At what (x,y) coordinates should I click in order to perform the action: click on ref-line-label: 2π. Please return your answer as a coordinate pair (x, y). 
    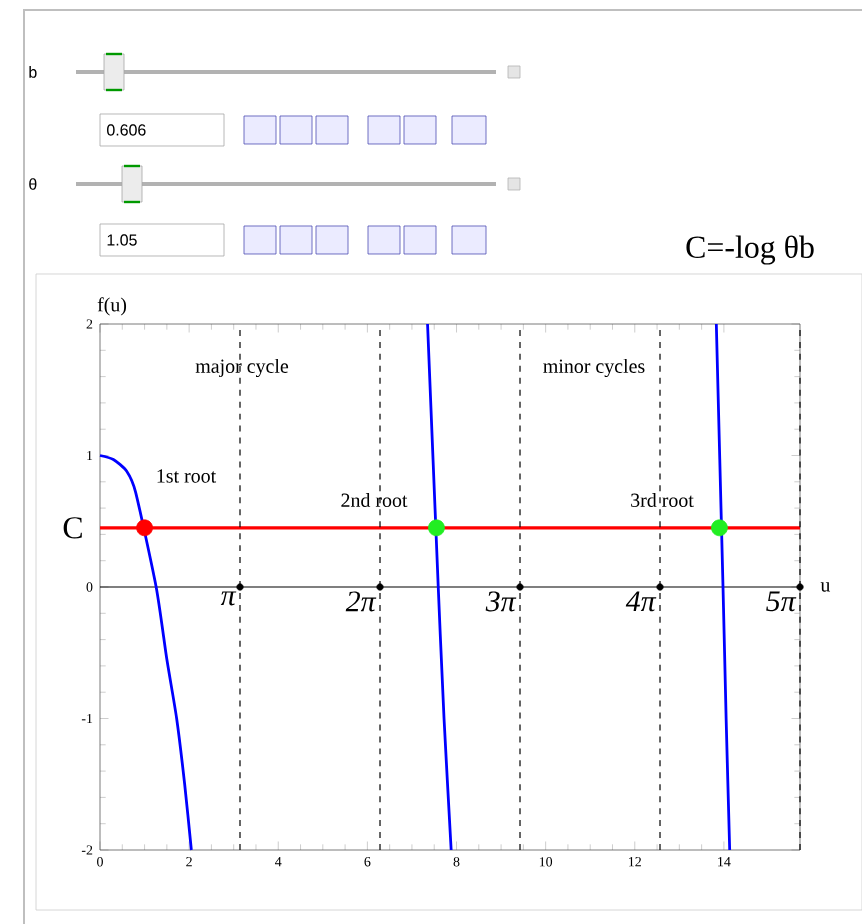
    Looking at the image, I should click on (361, 601).